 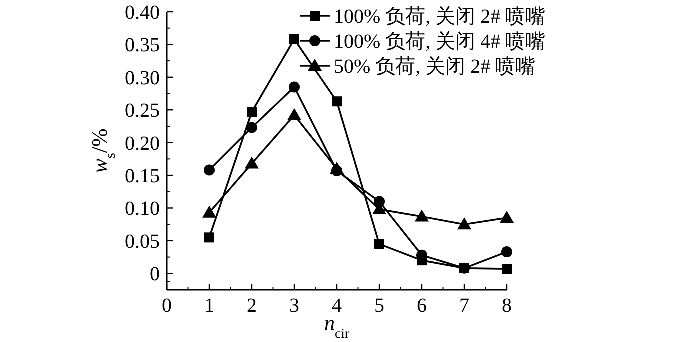 What do you see at coordinates (440, 17) in the screenshot?
I see `legend-label: 100% 负荷, 关闭 2# 喷嘴` at bounding box center [440, 17].